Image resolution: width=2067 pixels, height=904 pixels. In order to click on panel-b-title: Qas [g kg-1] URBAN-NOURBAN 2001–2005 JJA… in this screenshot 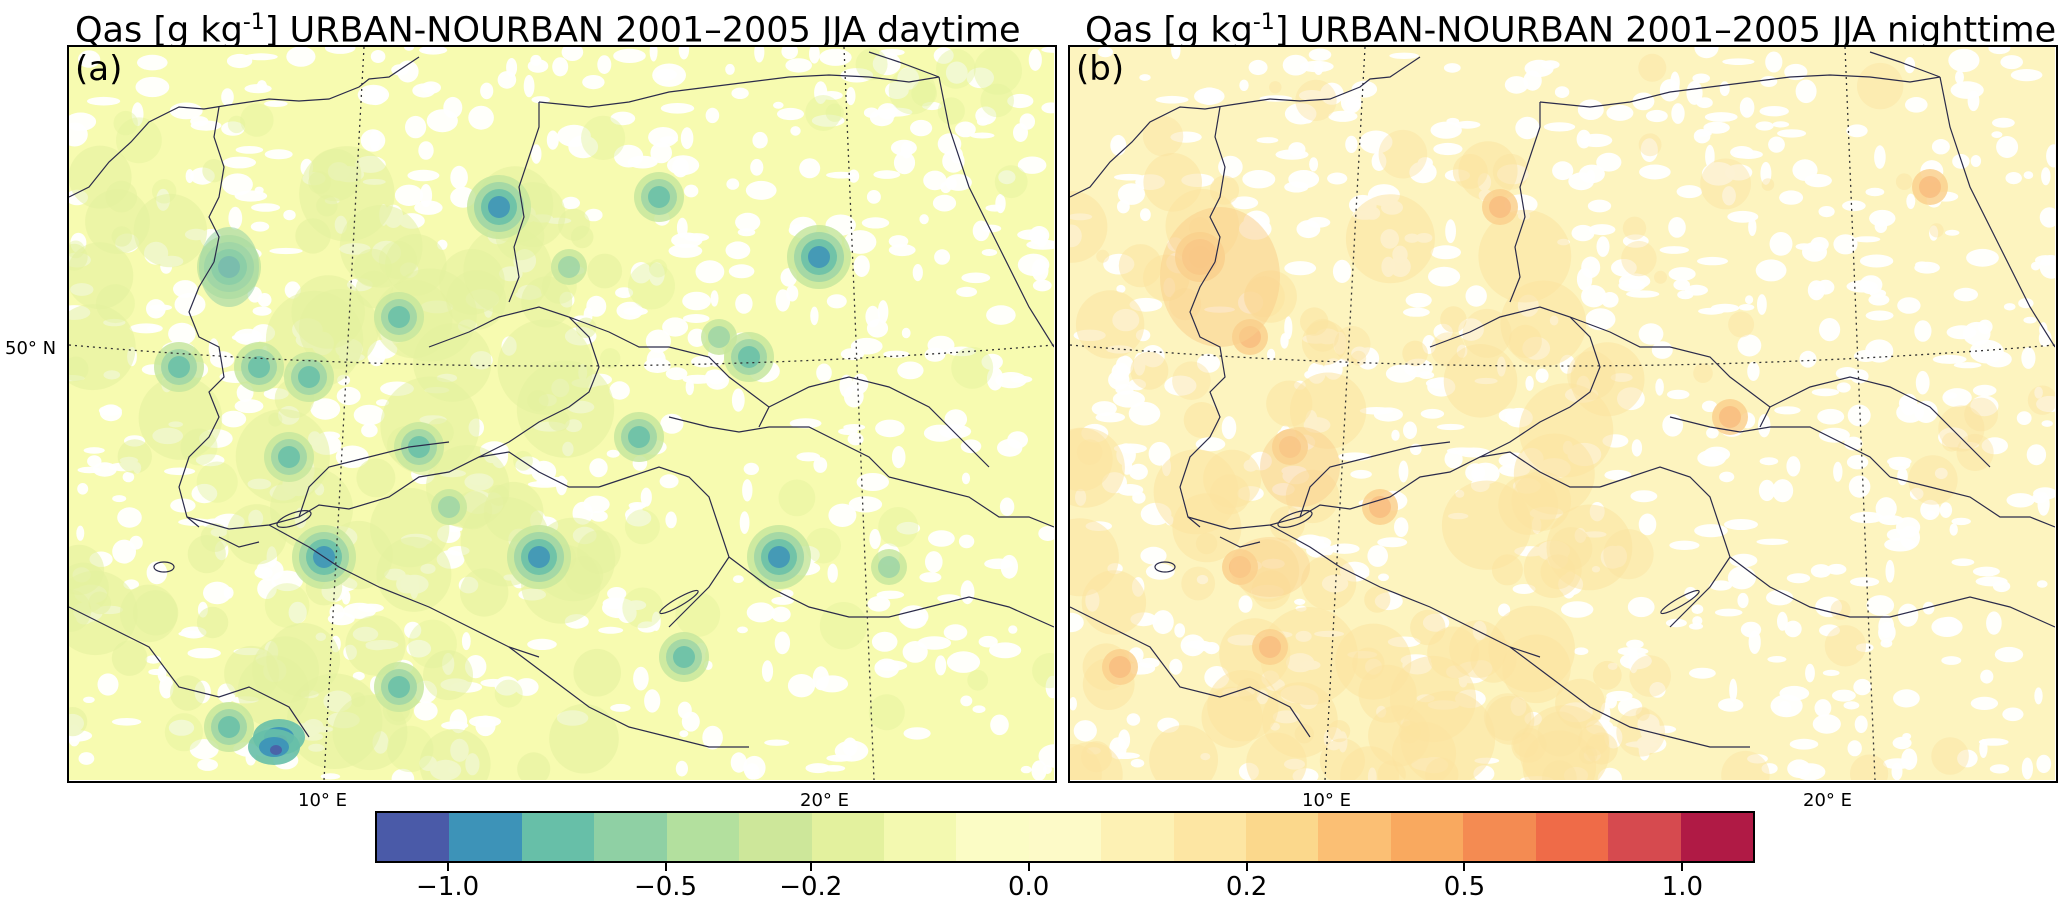, I will do `click(1571, 30)`.